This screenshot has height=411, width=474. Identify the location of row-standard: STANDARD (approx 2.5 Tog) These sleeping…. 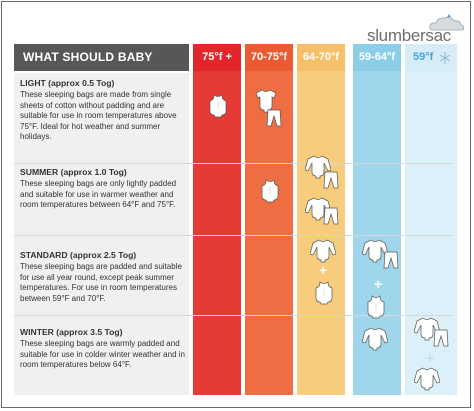
(102, 277).